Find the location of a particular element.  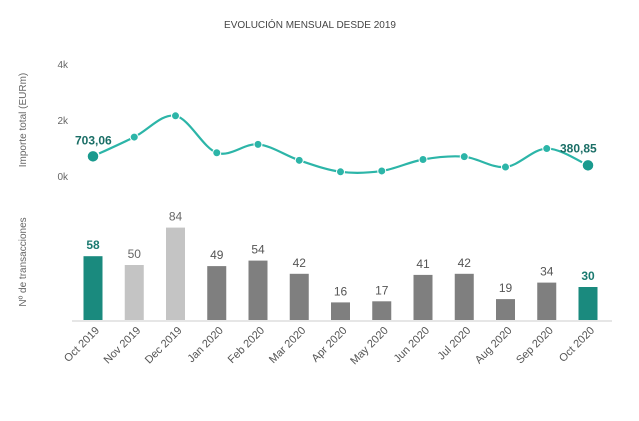

line-series is located at coordinates (340, 144).